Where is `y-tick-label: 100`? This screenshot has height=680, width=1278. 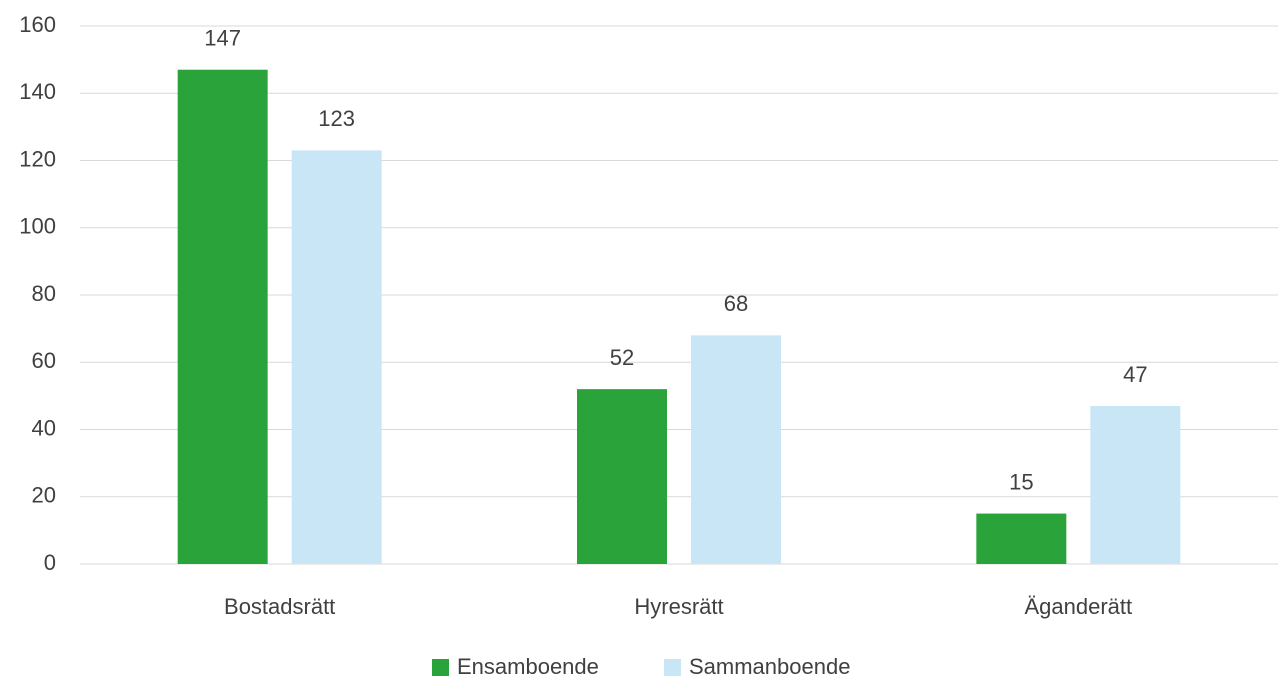 y-tick-label: 100 is located at coordinates (37, 226).